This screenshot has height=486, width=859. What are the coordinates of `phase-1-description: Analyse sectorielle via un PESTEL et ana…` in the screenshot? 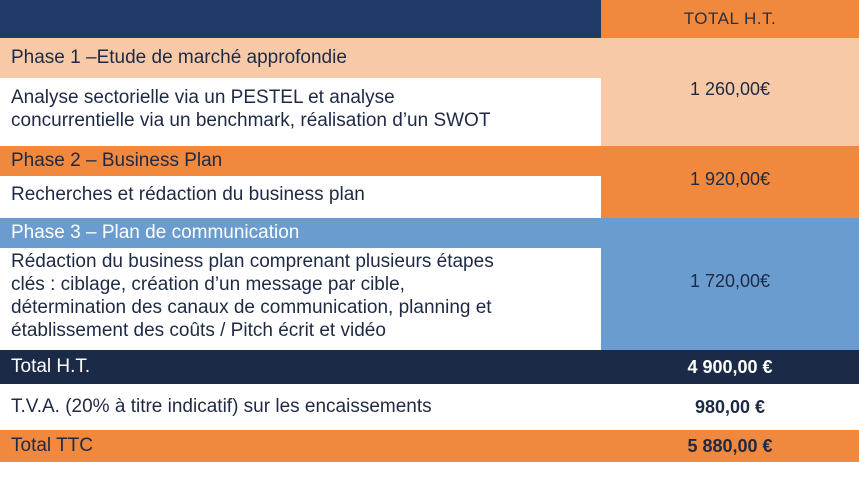 It's located at (300, 109).